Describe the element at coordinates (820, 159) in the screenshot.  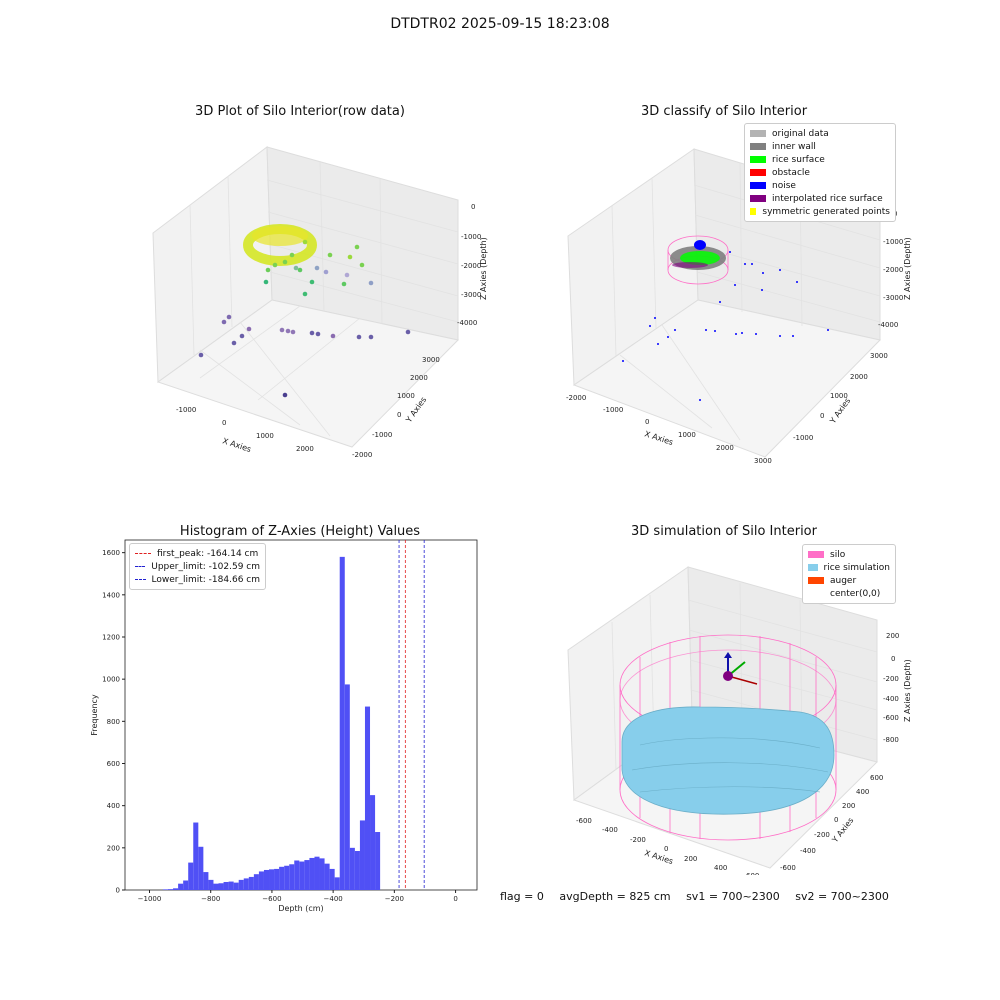
I see `legend-rice-surface: rice surface` at that location.